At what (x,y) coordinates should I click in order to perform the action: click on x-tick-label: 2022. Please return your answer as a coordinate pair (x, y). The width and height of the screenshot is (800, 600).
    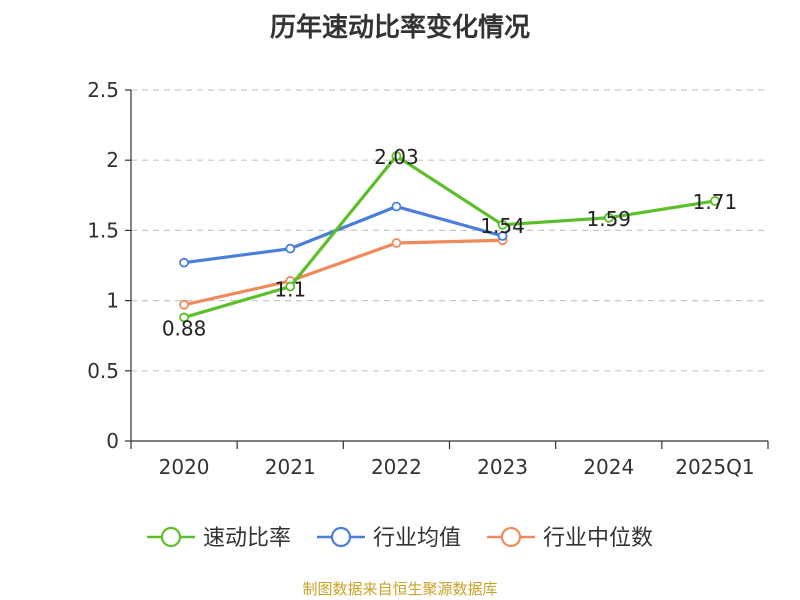
    Looking at the image, I should click on (396, 467).